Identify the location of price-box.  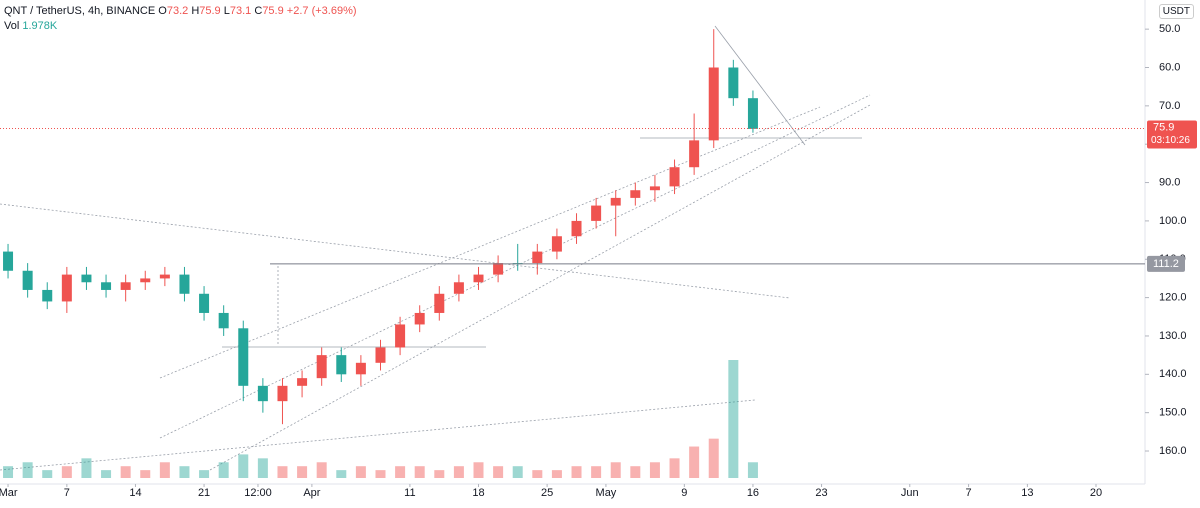
(1172, 134).